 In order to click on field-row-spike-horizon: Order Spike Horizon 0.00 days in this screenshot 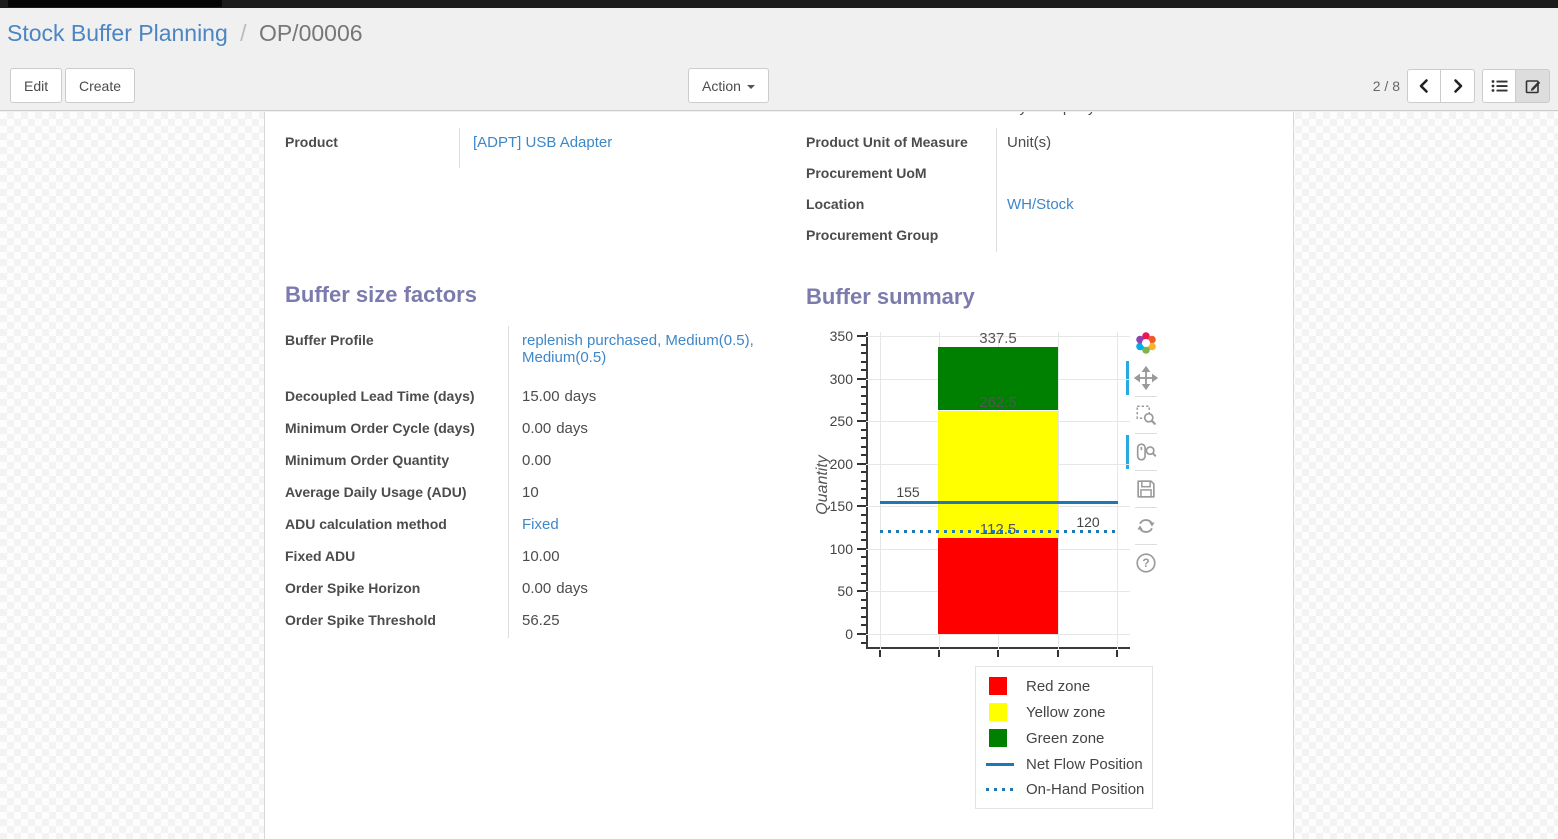, I will do `click(535, 590)`.